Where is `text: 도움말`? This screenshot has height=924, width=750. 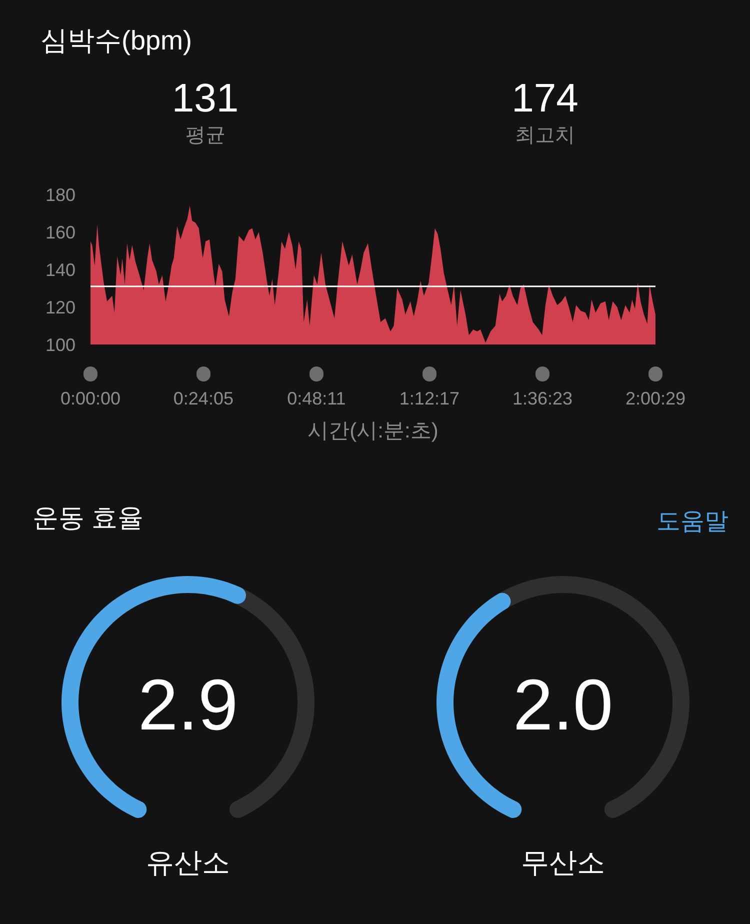 text: 도움말 is located at coordinates (692, 521).